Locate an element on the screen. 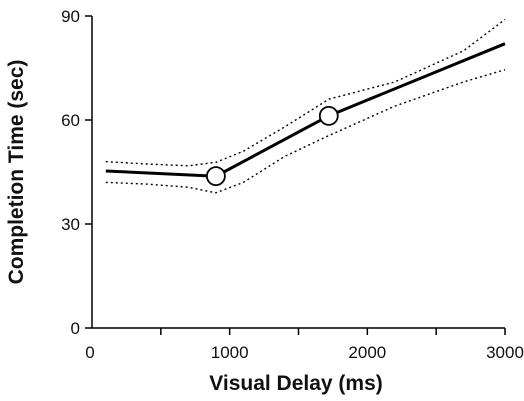 This screenshot has height=401, width=524. x-tick-label: 2000 is located at coordinates (367, 352).